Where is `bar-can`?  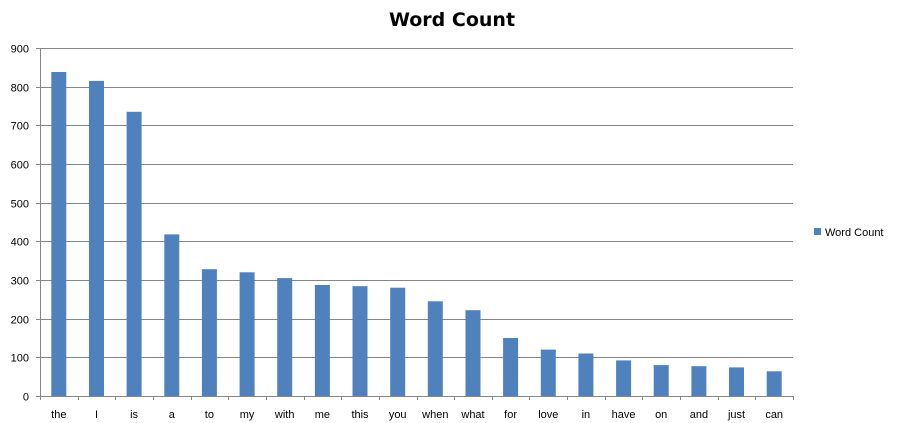
bar-can is located at coordinates (774, 383).